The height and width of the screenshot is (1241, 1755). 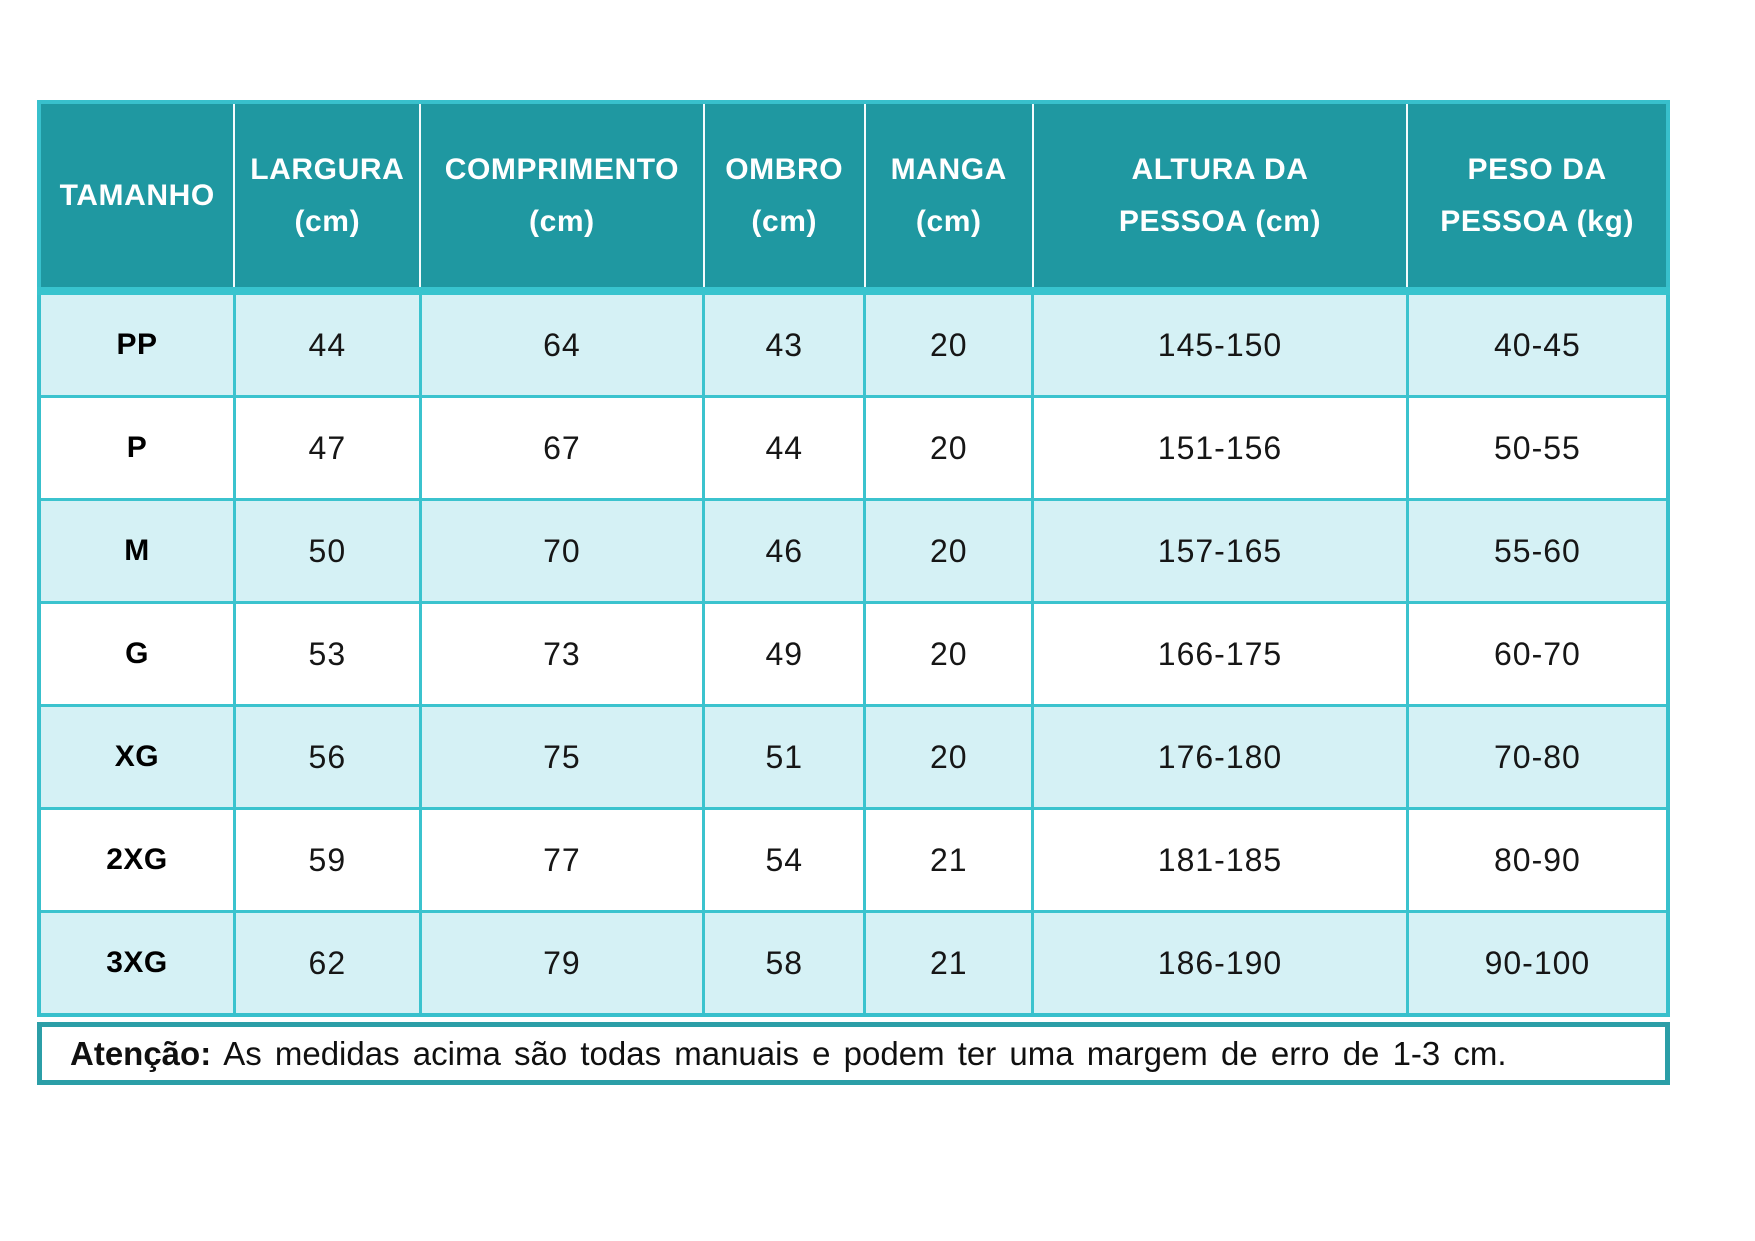 I want to click on cell-comprimento: 77, so click(x=562, y=860).